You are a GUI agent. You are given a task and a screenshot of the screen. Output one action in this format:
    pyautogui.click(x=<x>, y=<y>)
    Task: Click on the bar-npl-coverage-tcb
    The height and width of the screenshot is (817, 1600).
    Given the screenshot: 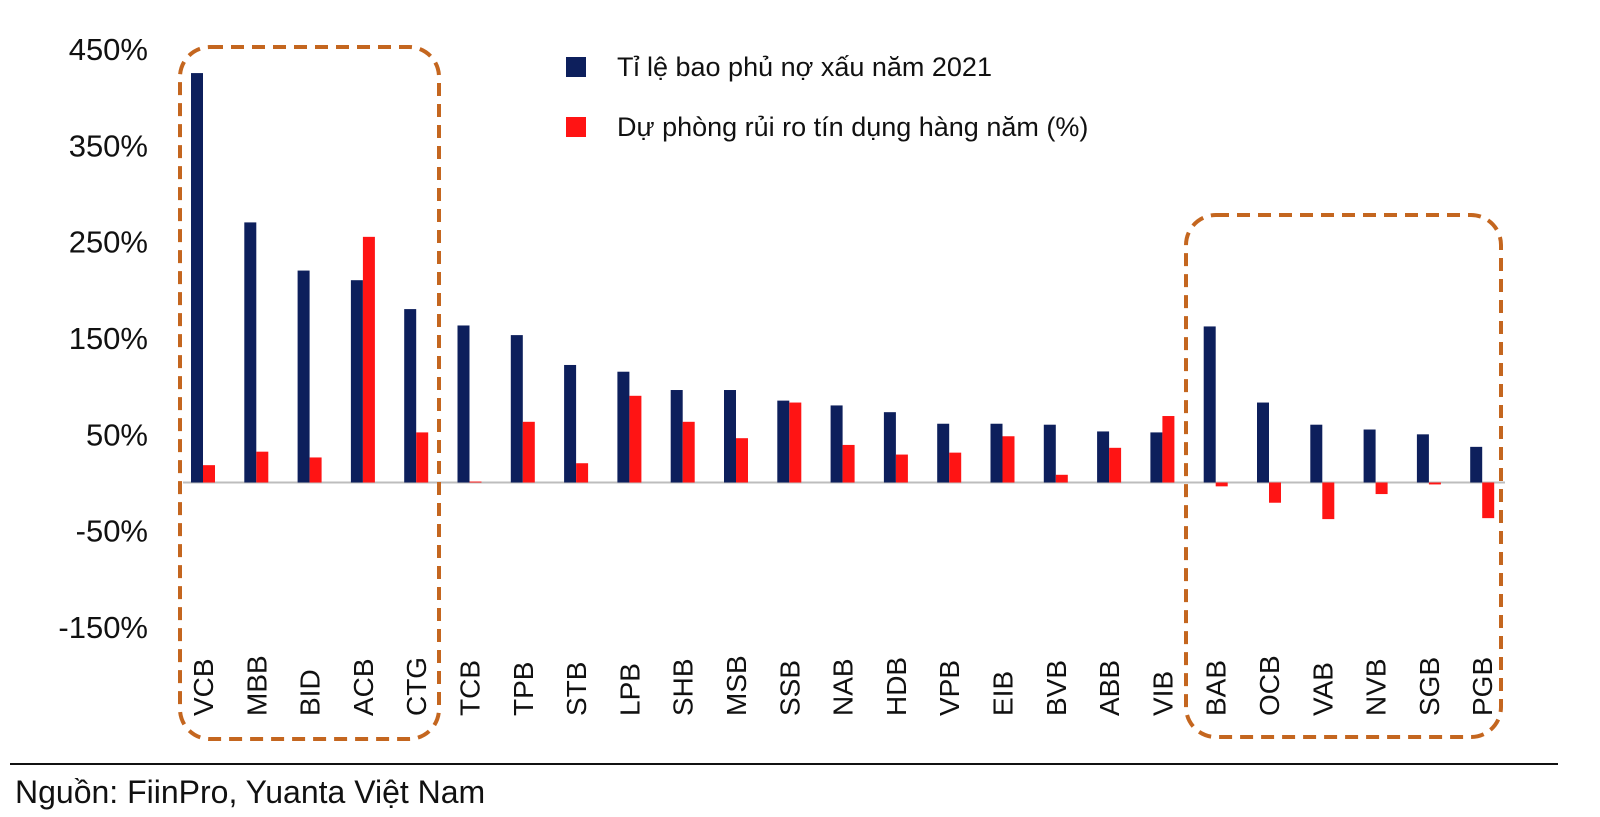 What is the action you would take?
    pyautogui.click(x=463, y=404)
    